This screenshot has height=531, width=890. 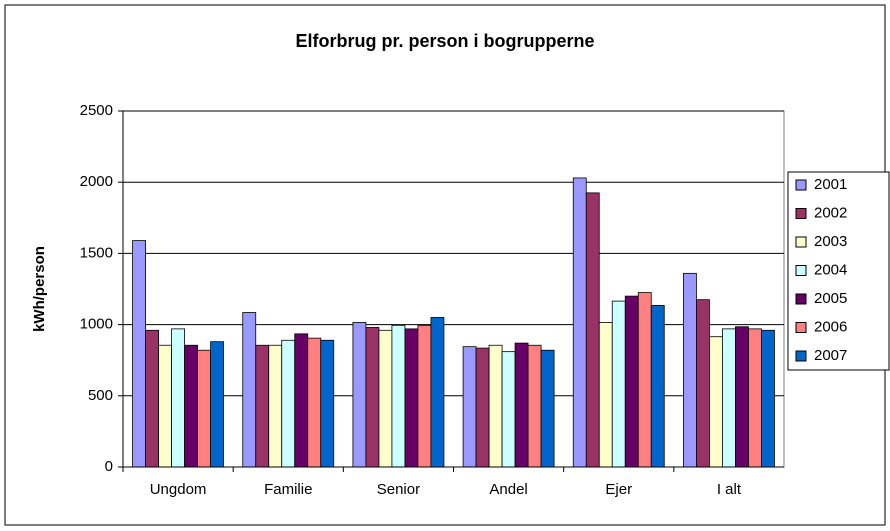 I want to click on legend-label: 2007, so click(x=830, y=355).